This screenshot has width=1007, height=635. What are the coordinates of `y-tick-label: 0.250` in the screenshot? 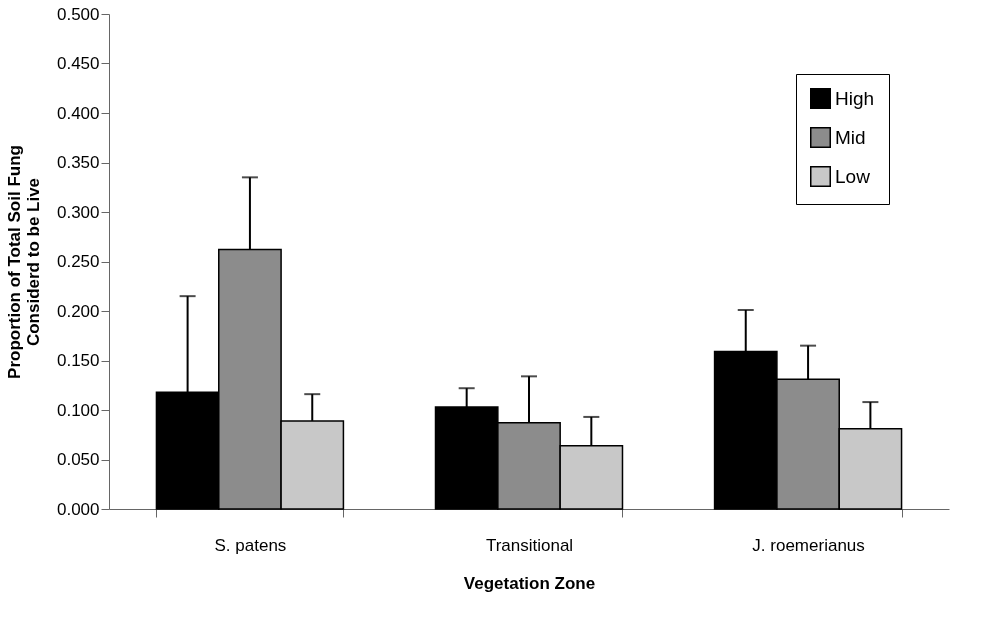 It's located at (78, 261).